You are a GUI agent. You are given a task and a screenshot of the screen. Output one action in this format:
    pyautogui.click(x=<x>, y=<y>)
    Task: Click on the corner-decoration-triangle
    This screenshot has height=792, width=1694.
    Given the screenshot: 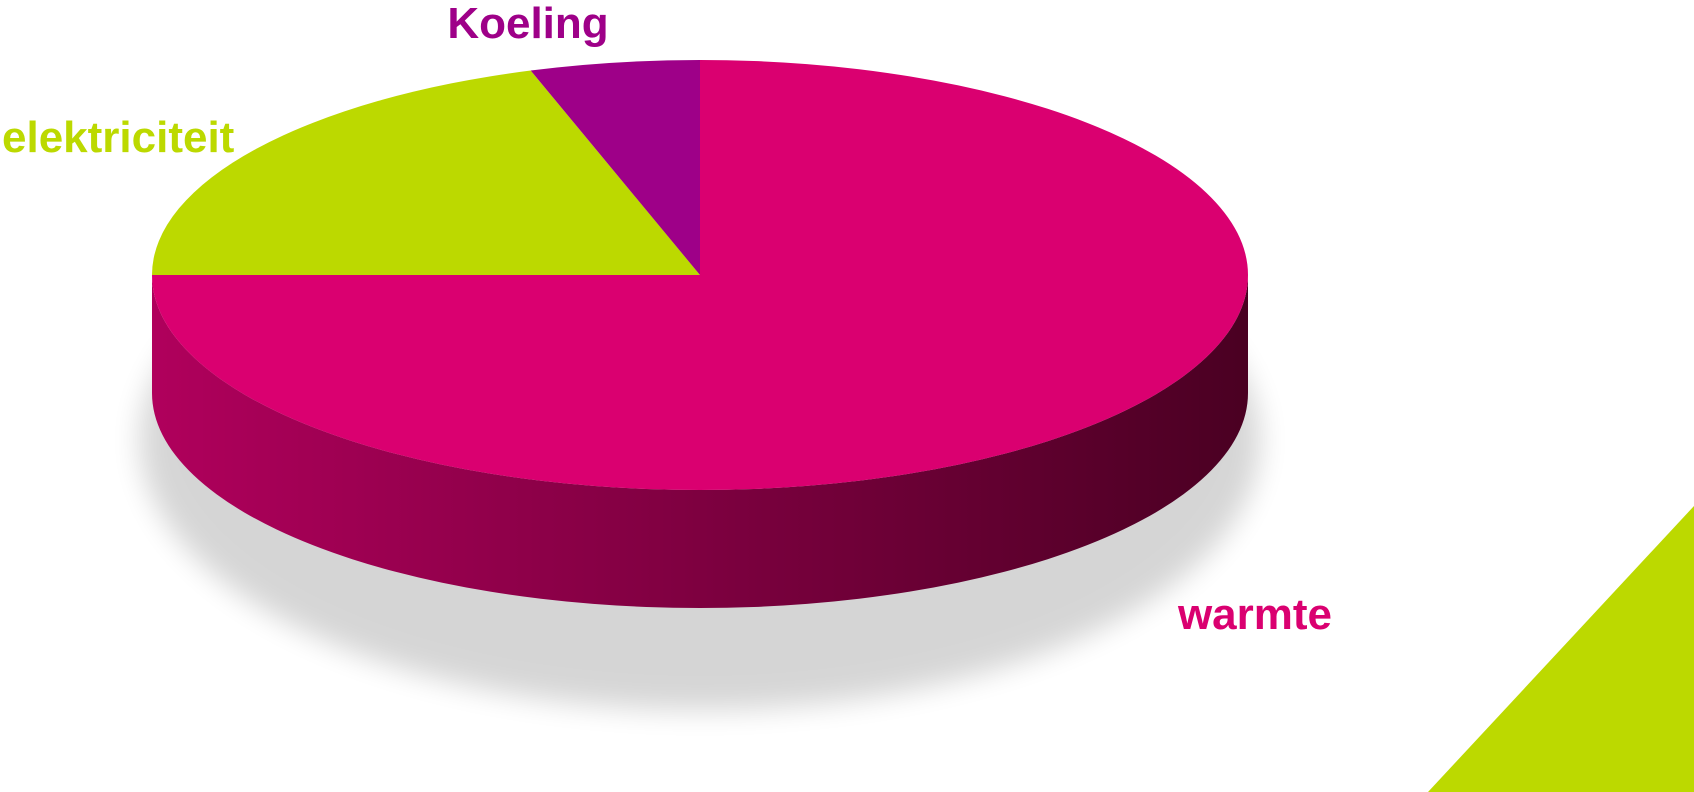 What is the action you would take?
    pyautogui.click(x=1561, y=649)
    